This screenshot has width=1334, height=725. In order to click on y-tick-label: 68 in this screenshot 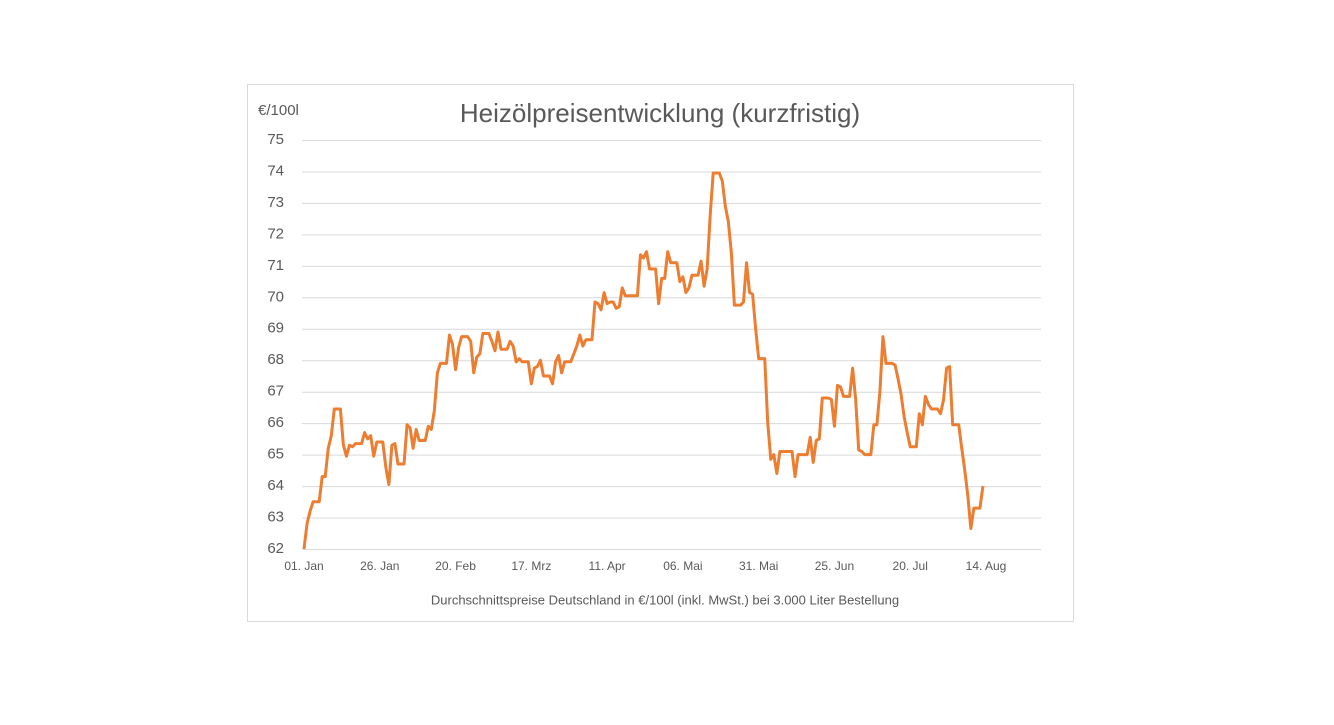, I will do `click(275, 359)`.